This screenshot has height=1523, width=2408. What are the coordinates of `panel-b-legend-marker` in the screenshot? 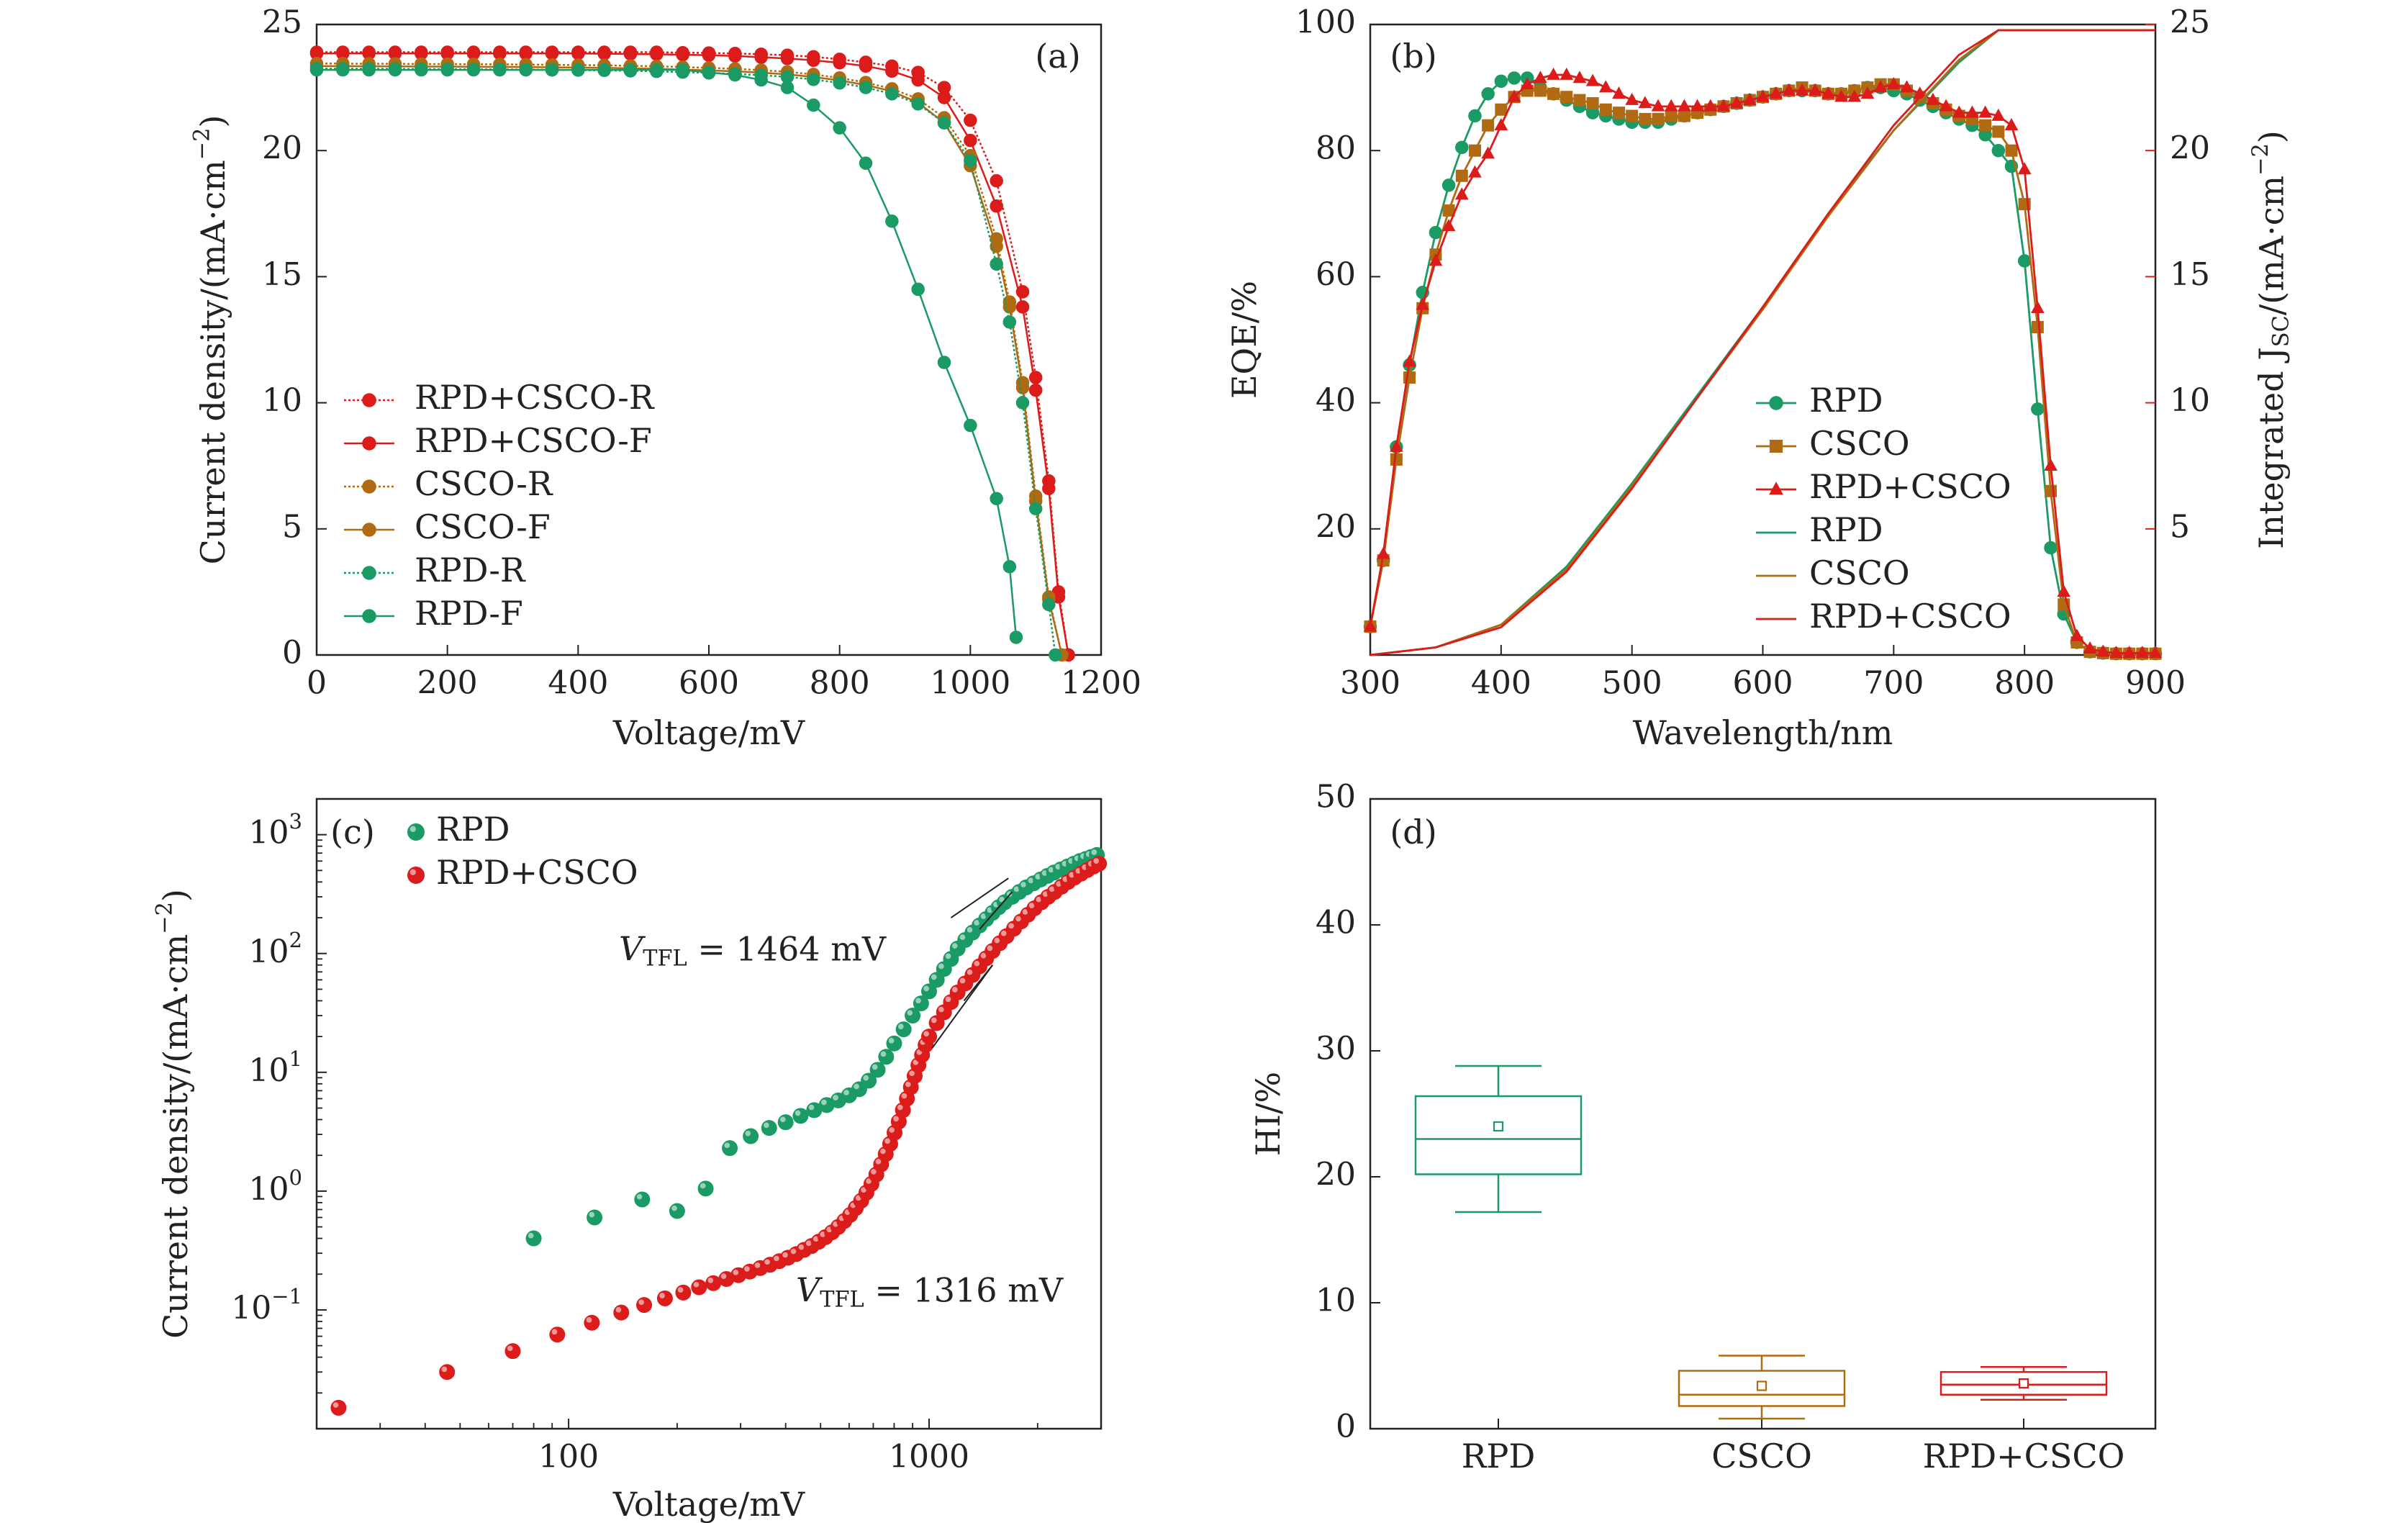 It's located at (1776, 489).